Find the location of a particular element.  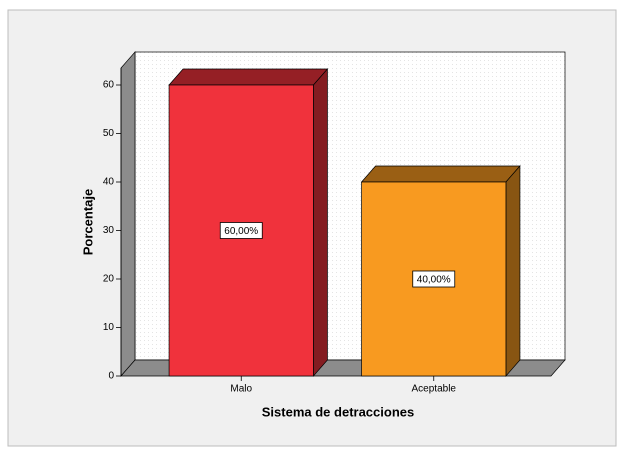

y-axis-title: Porcentaje is located at coordinates (87, 222).